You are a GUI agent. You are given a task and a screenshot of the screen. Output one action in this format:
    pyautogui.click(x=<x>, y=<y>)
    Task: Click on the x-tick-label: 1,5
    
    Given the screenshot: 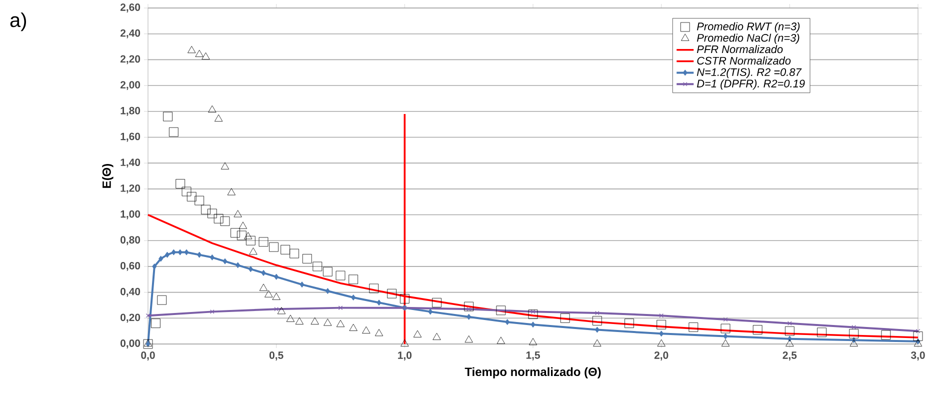 What is the action you would take?
    pyautogui.click(x=533, y=356)
    